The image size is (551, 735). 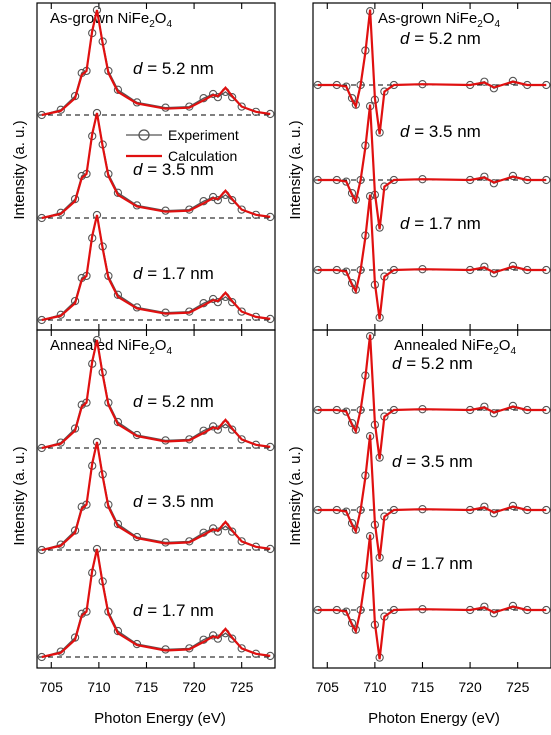 What do you see at coordinates (182, 145) in the screenshot?
I see `legend: Experiment Calculation` at bounding box center [182, 145].